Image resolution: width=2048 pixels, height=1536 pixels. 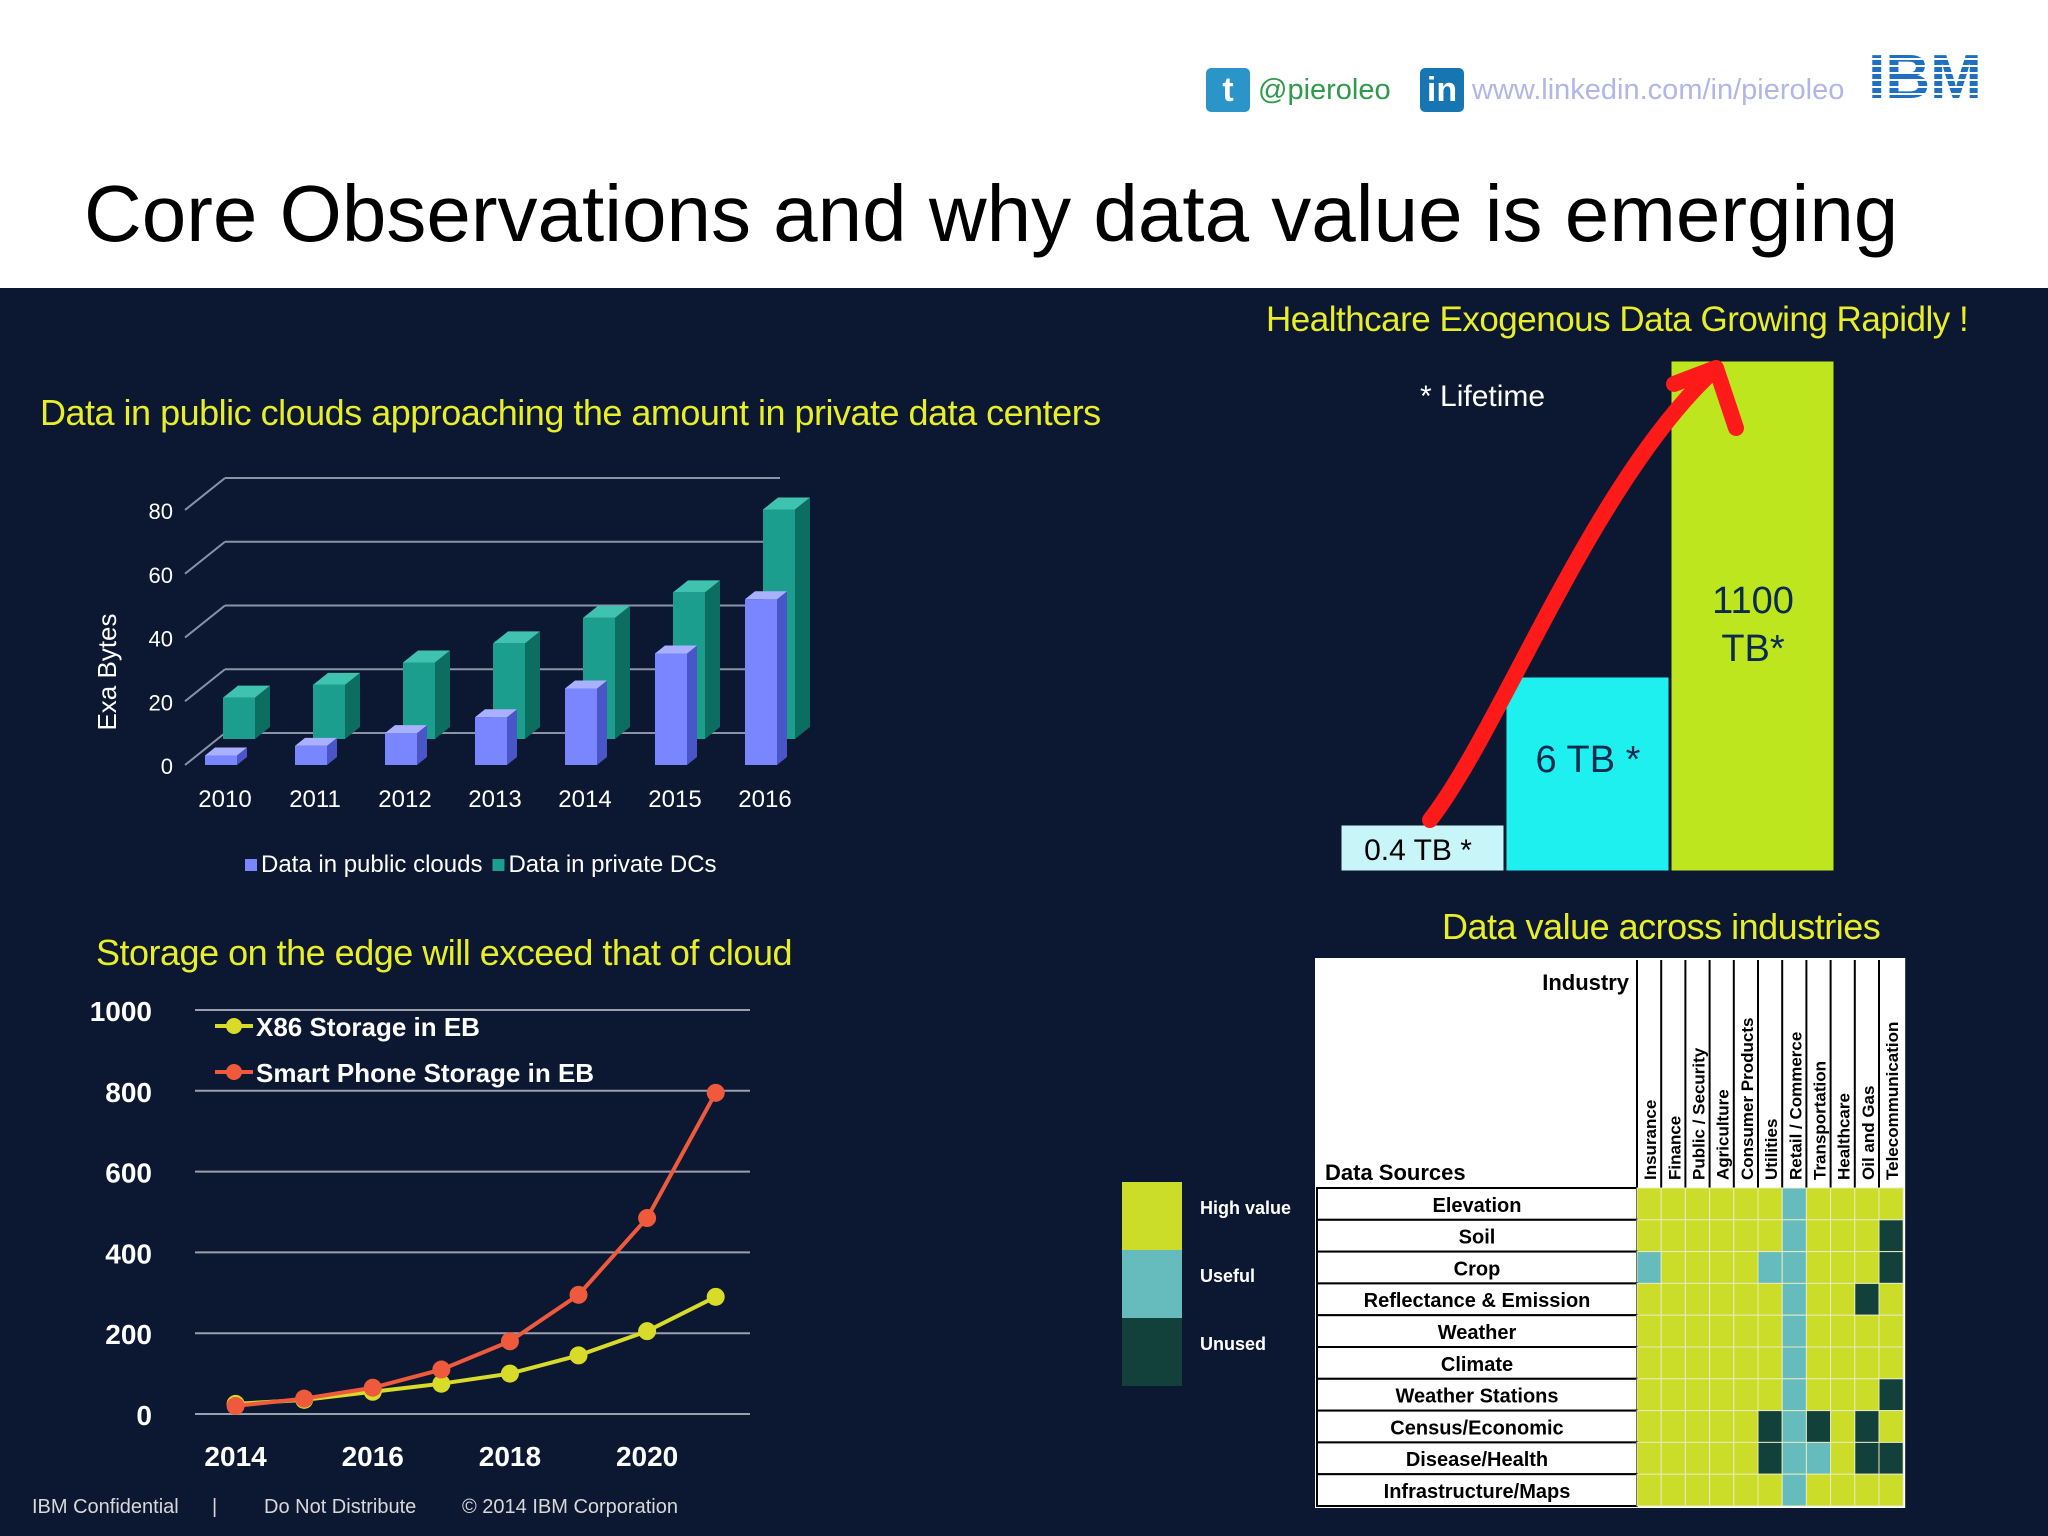 I want to click on ibm-logo: IBM, so click(x=1925, y=76).